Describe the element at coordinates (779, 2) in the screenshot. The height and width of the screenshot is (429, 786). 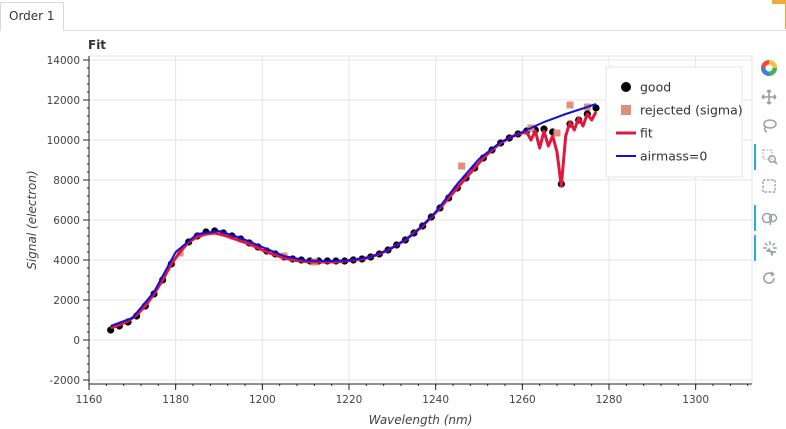
I see `tab-accent` at that location.